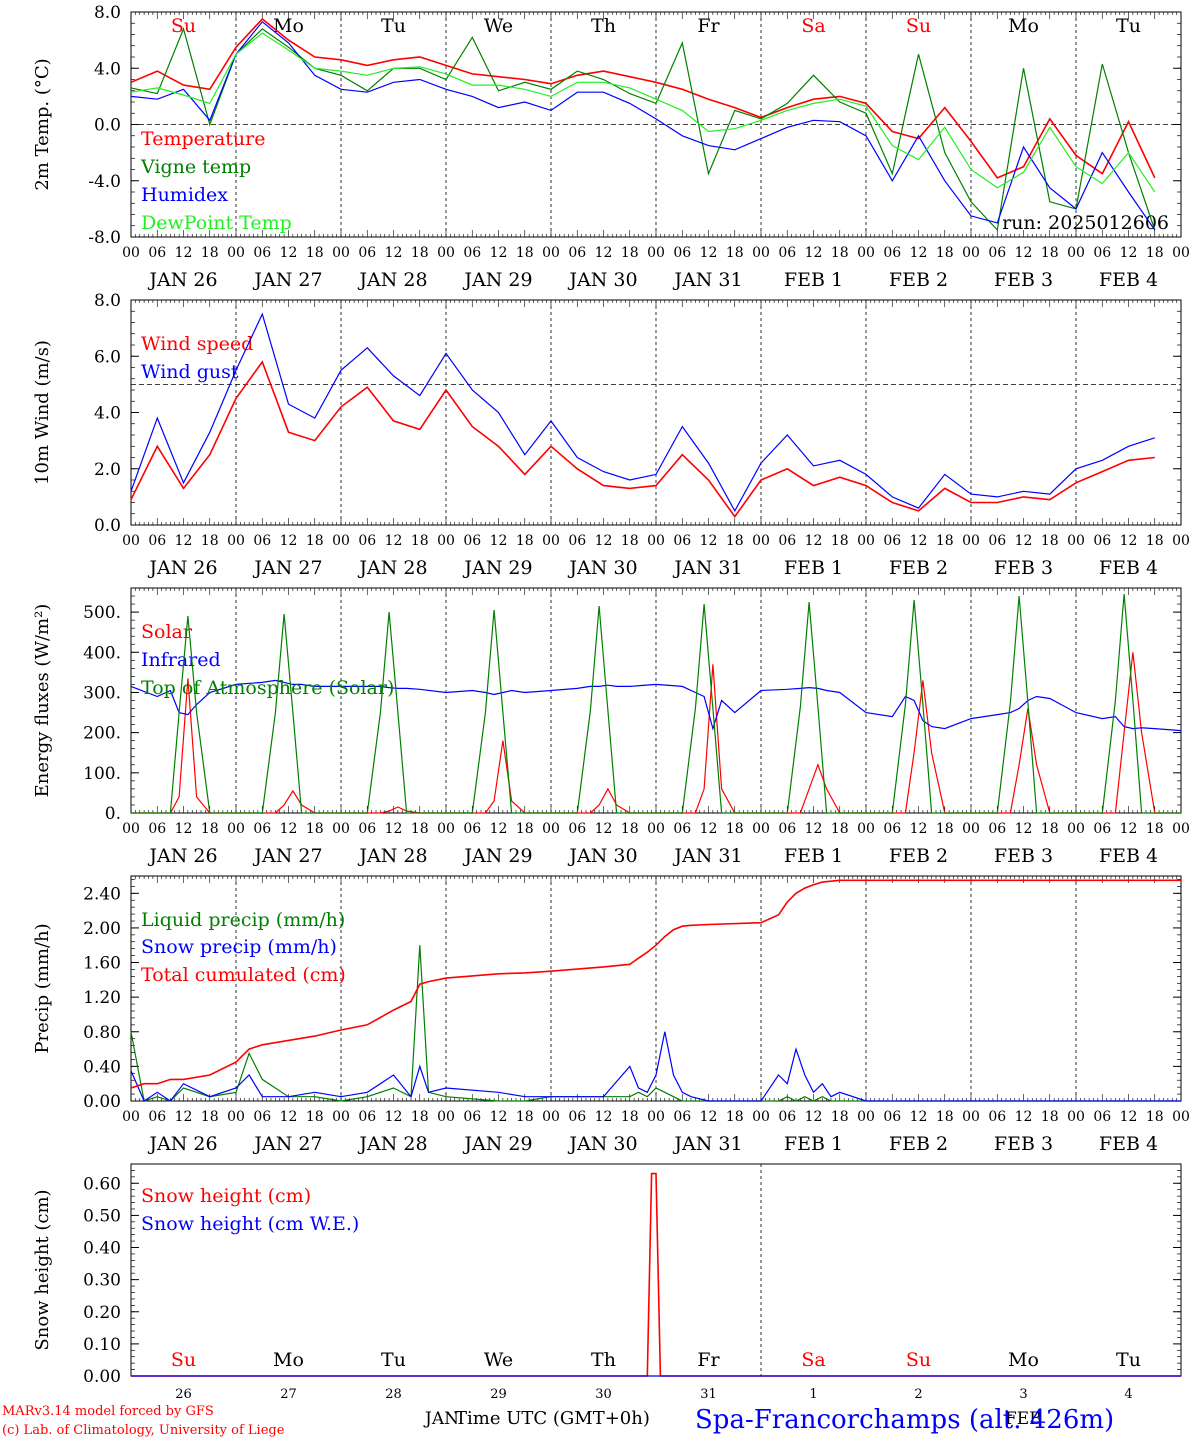 The height and width of the screenshot is (1440, 1194). What do you see at coordinates (203, 139) in the screenshot?
I see `legend-entry: Temperature` at bounding box center [203, 139].